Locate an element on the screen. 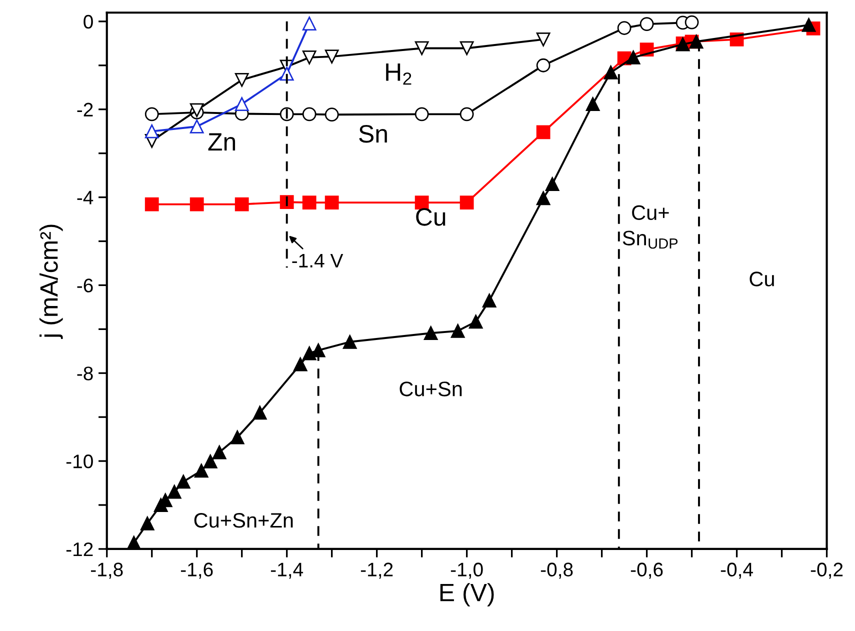 This screenshot has width=855, height=631. y-tick-label: -2 is located at coordinates (85, 109).